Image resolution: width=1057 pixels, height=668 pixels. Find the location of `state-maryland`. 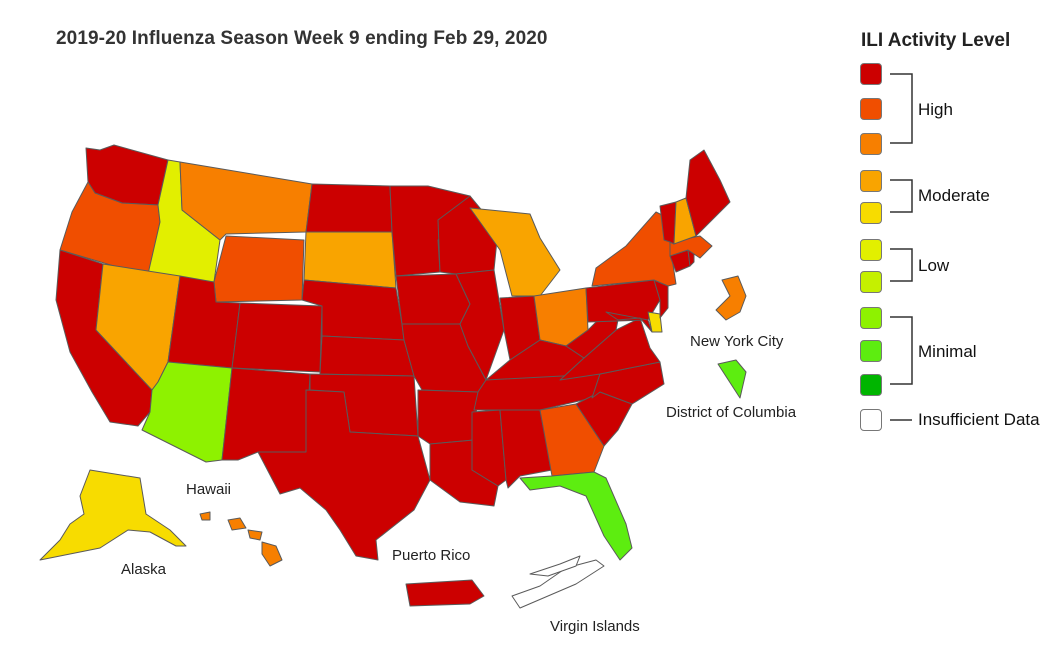

state-maryland is located at coordinates (629, 322).